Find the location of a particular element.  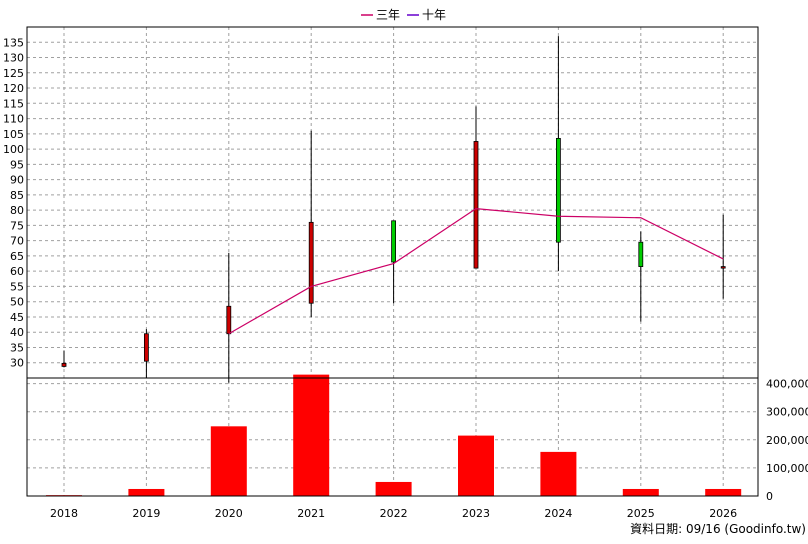

moving-average-lines is located at coordinates (476, 271).